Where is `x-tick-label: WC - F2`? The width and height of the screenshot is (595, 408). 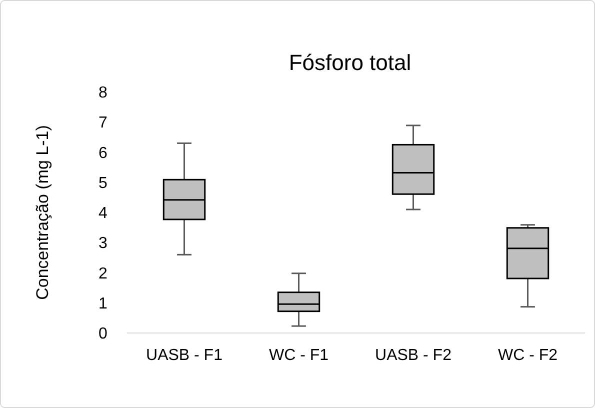 x-tick-label: WC - F2 is located at coordinates (528, 355).